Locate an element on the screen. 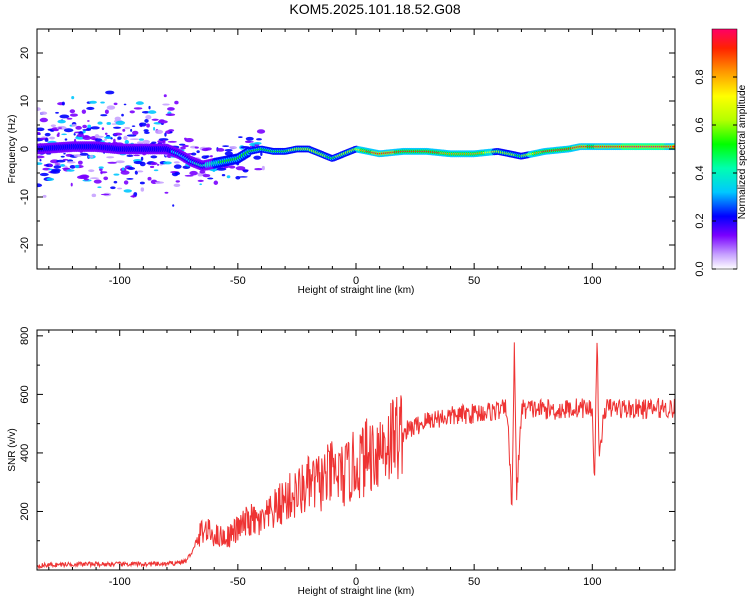  snr-x-tick-label: 50 is located at coordinates (474, 582).